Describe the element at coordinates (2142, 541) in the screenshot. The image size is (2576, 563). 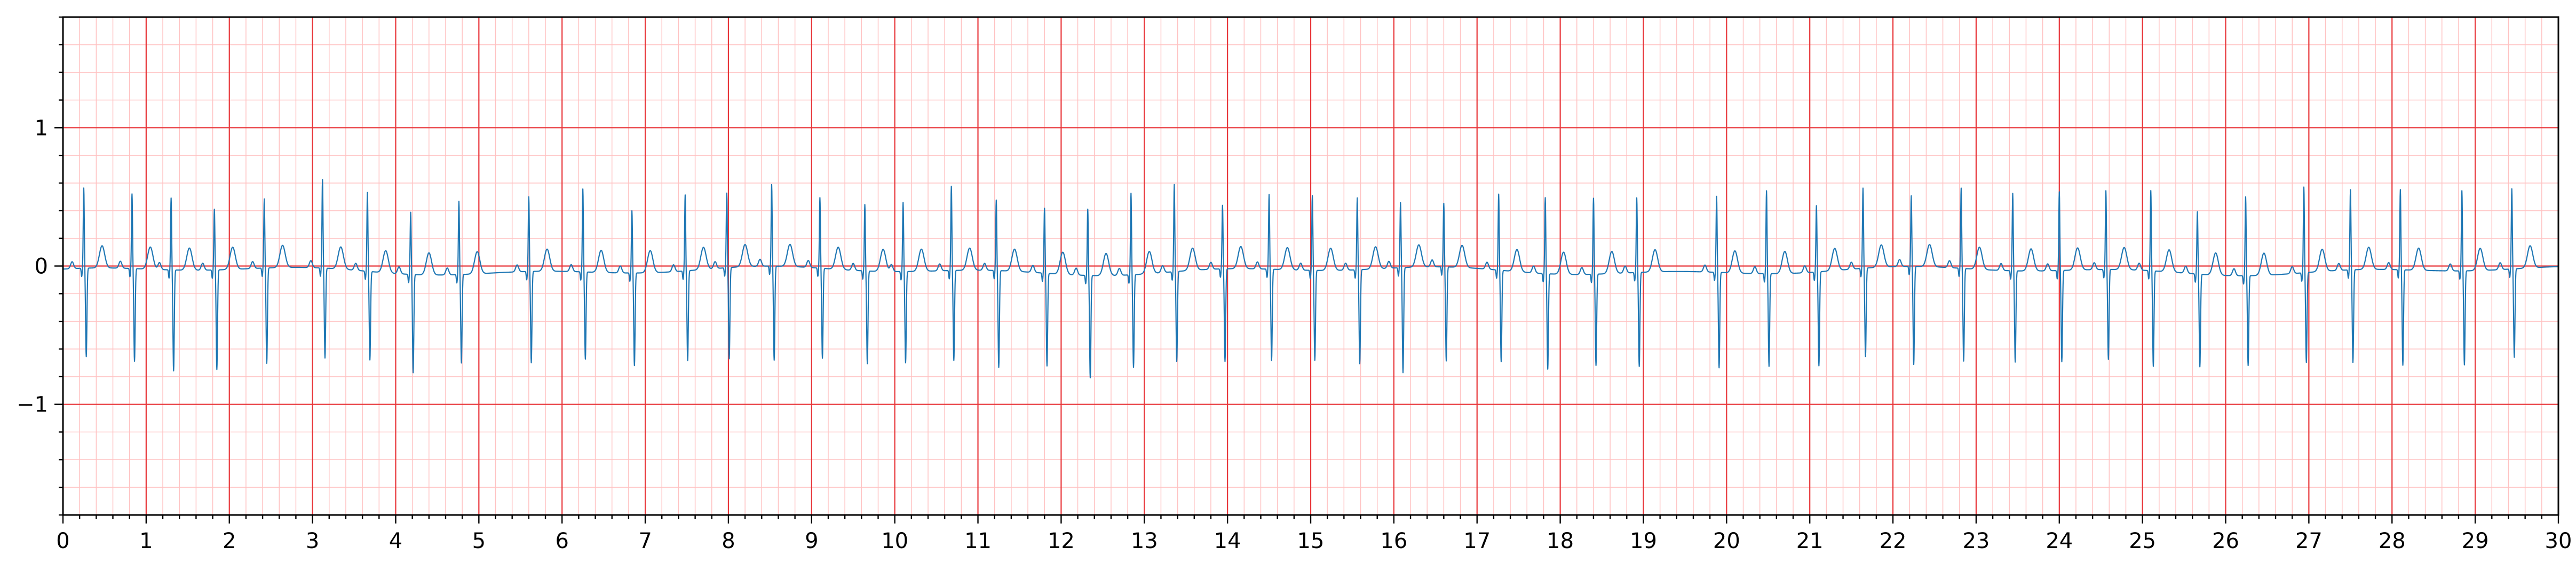
I see `x-tick-label: 25` at that location.